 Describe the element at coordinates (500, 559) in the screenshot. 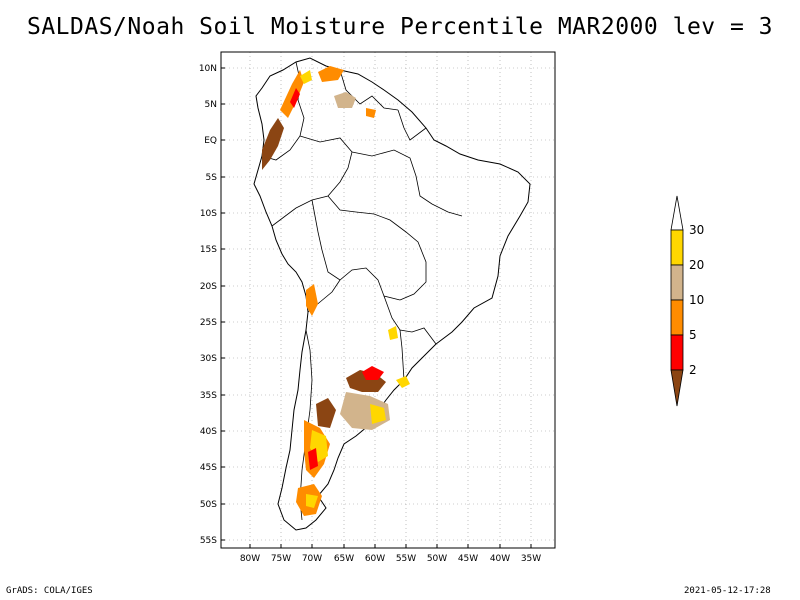

I see `lon-label-40w: 40W` at that location.